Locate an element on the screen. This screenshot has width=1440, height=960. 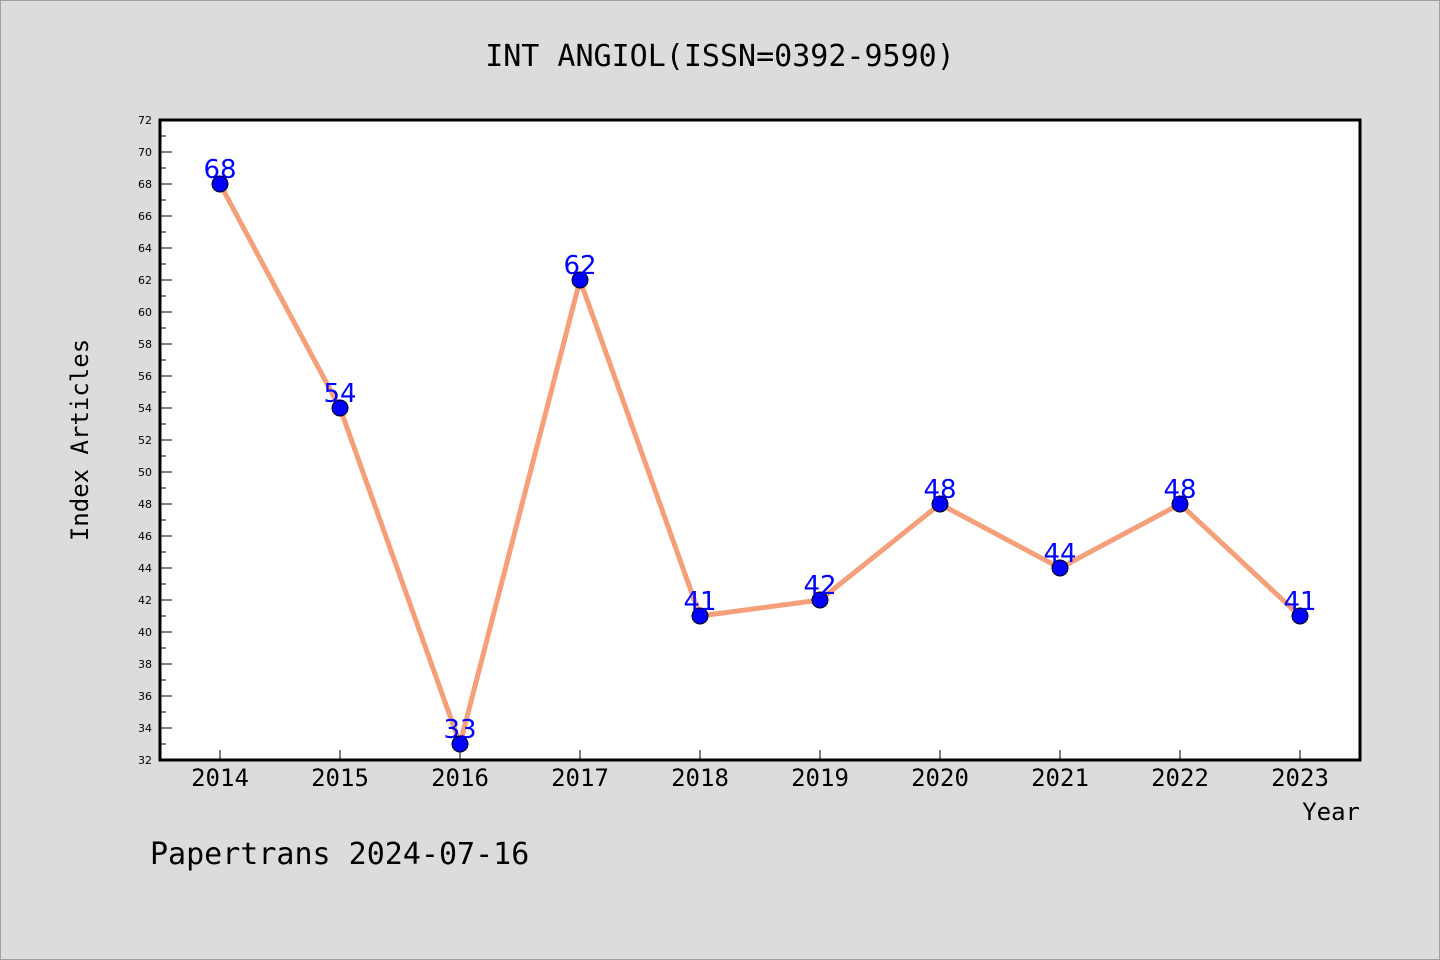
y-tick-label: 46 is located at coordinates (145, 536).